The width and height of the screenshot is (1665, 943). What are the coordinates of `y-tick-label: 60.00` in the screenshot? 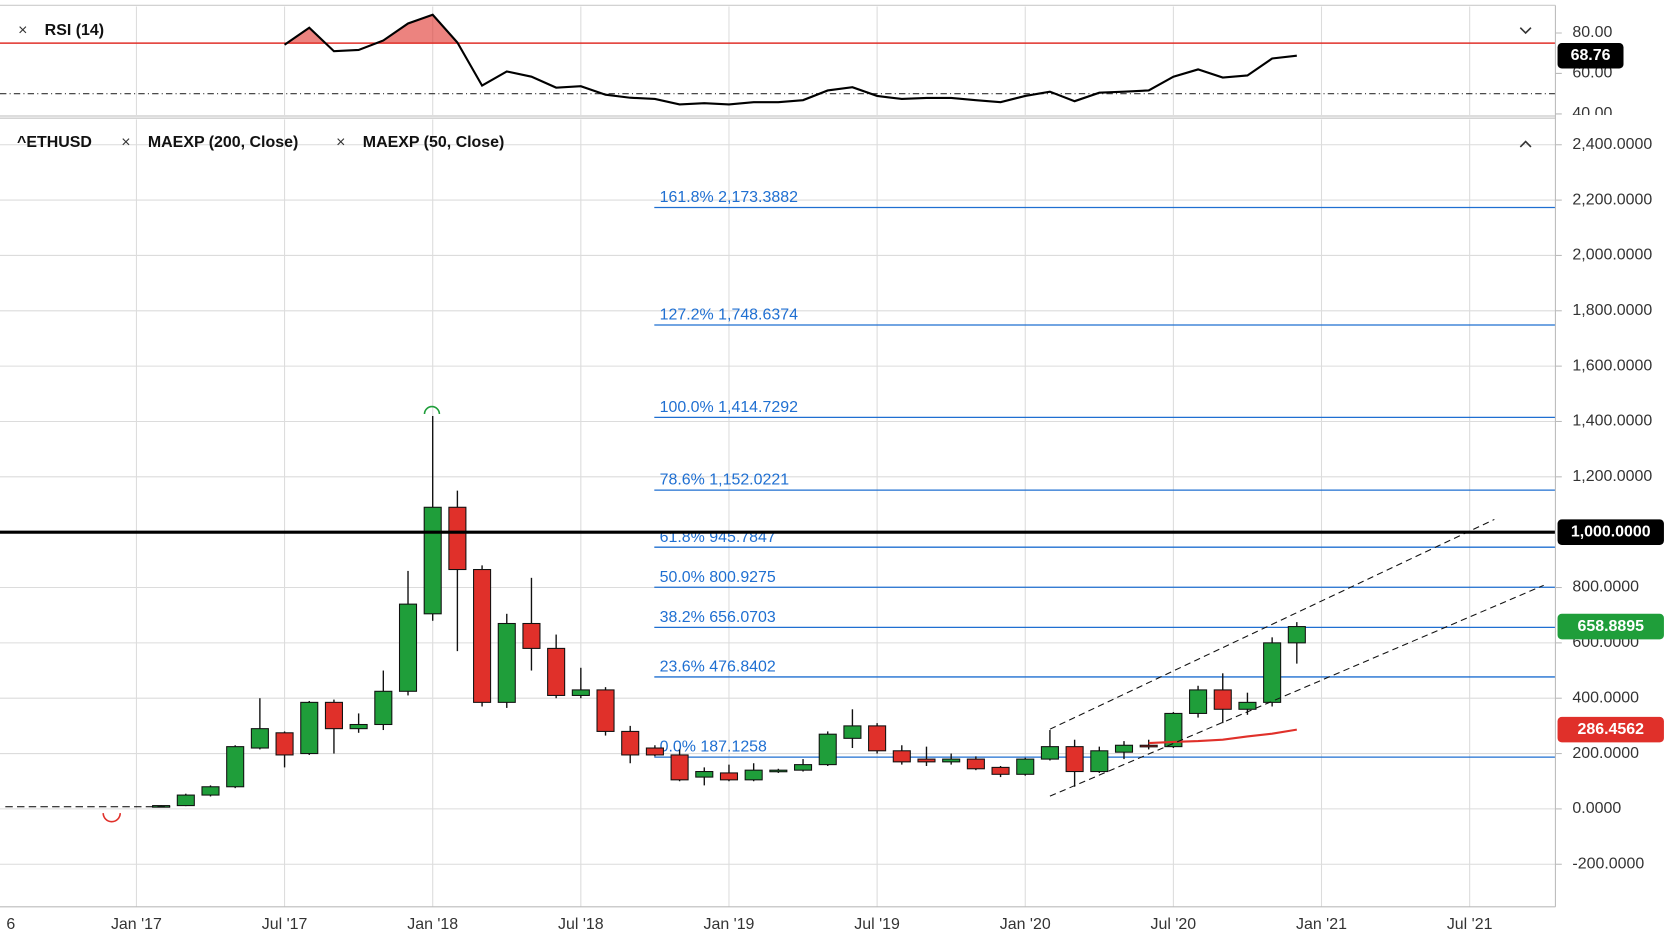 It's located at (1592, 73).